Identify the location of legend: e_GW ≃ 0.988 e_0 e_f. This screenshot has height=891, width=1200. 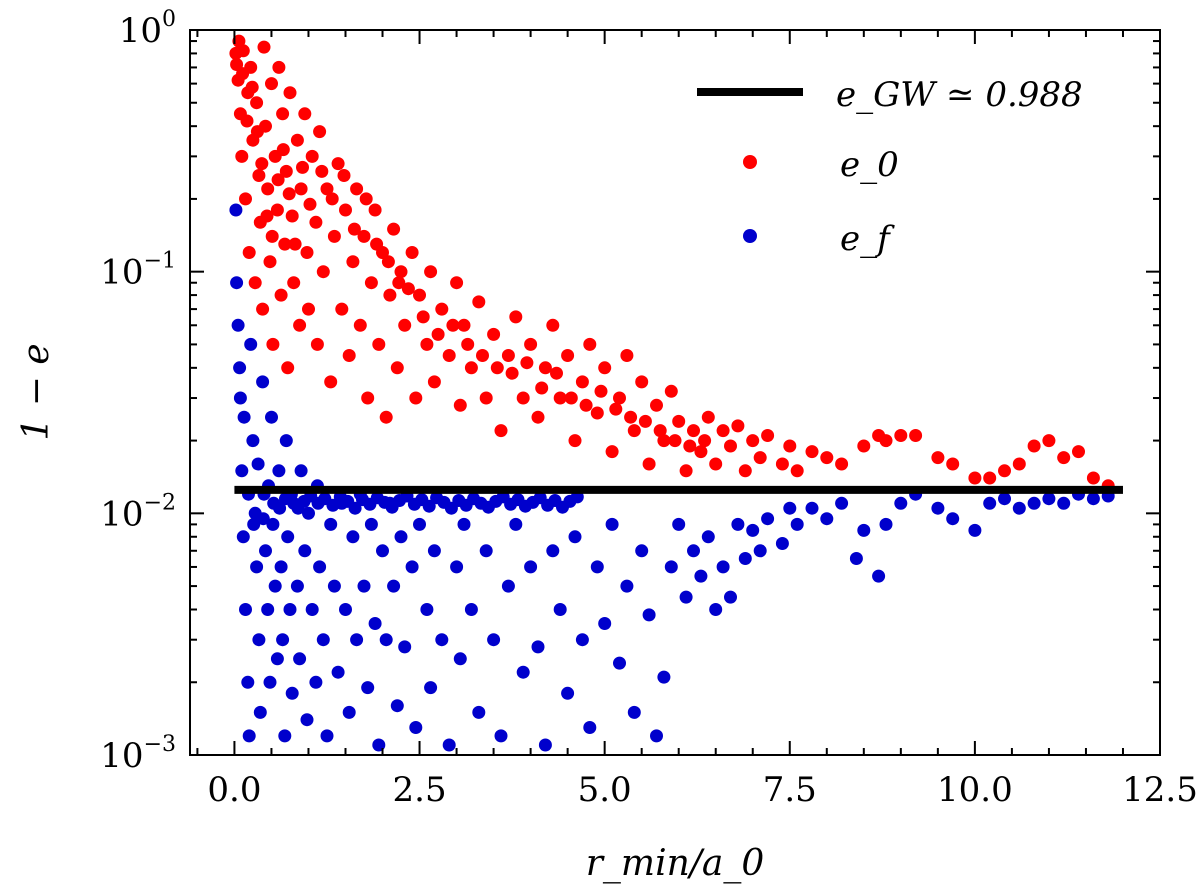
(890, 167).